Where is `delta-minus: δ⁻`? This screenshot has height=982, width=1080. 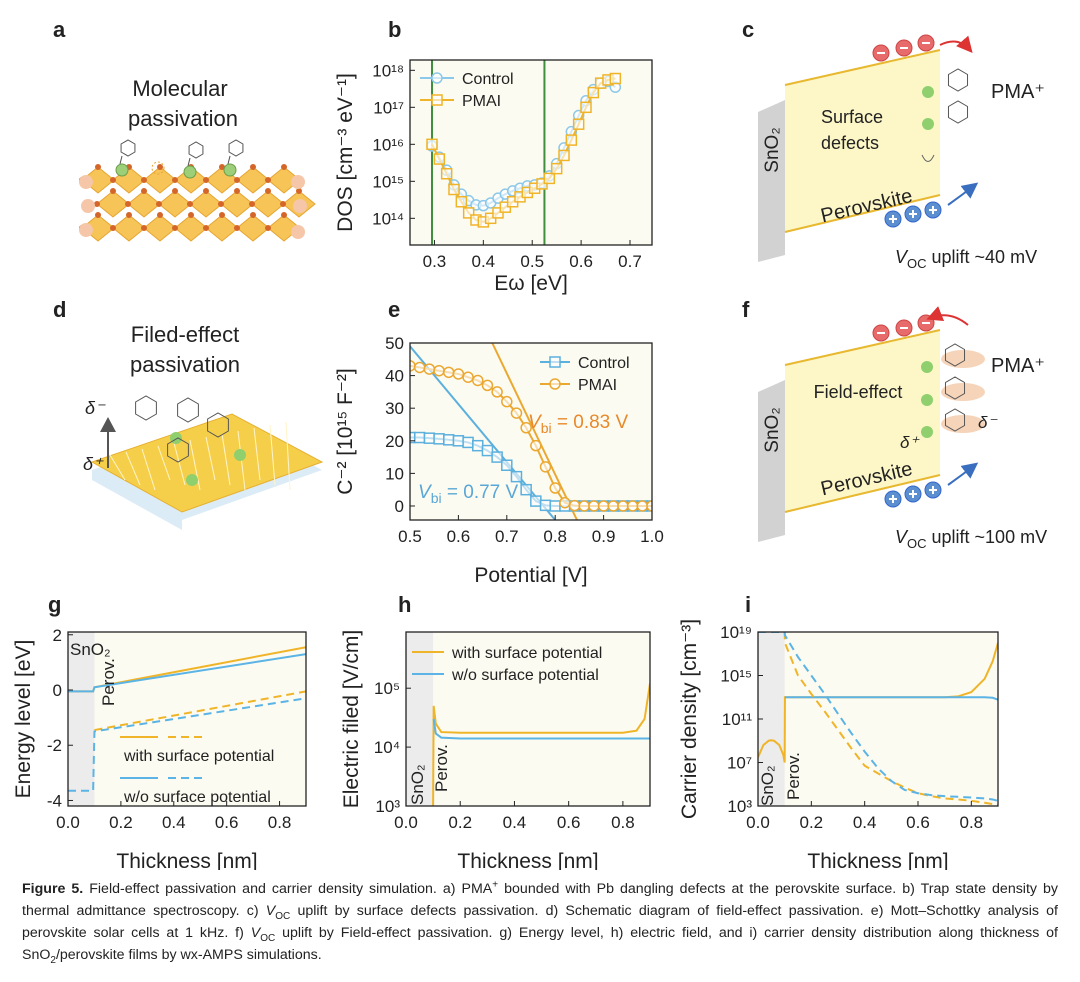 delta-minus: δ⁻ is located at coordinates (95, 408).